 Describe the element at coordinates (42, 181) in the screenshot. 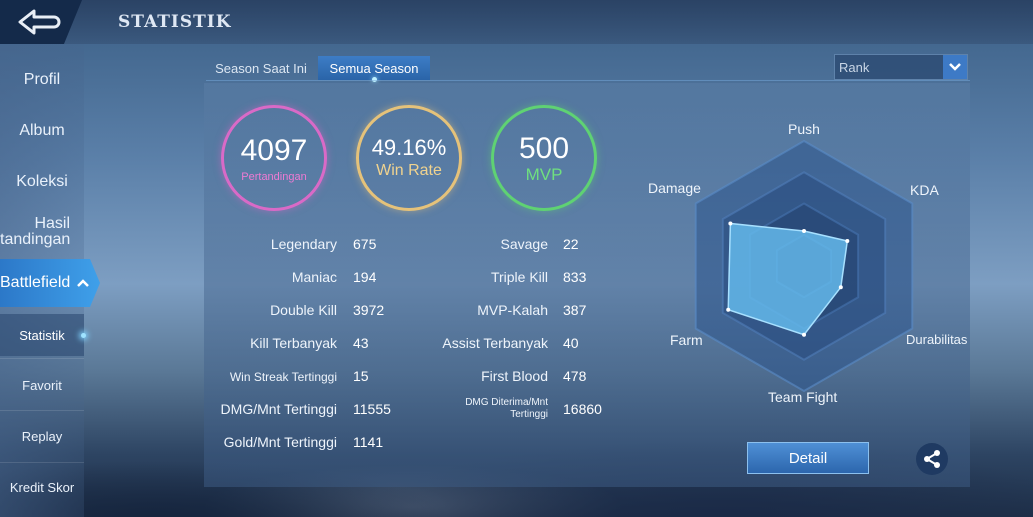

I see `sidebar-item-koleksi: Koleksi` at that location.